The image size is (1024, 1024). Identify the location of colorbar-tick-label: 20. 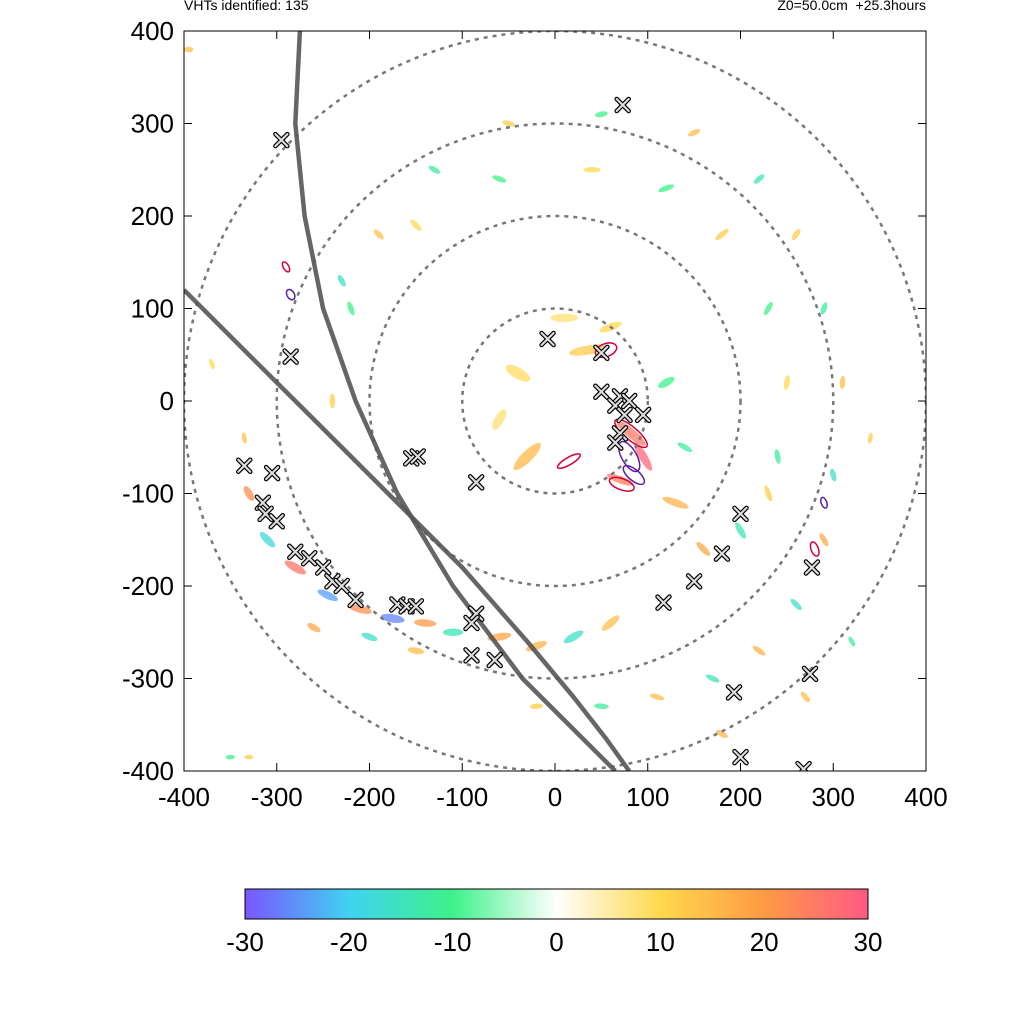
(764, 942).